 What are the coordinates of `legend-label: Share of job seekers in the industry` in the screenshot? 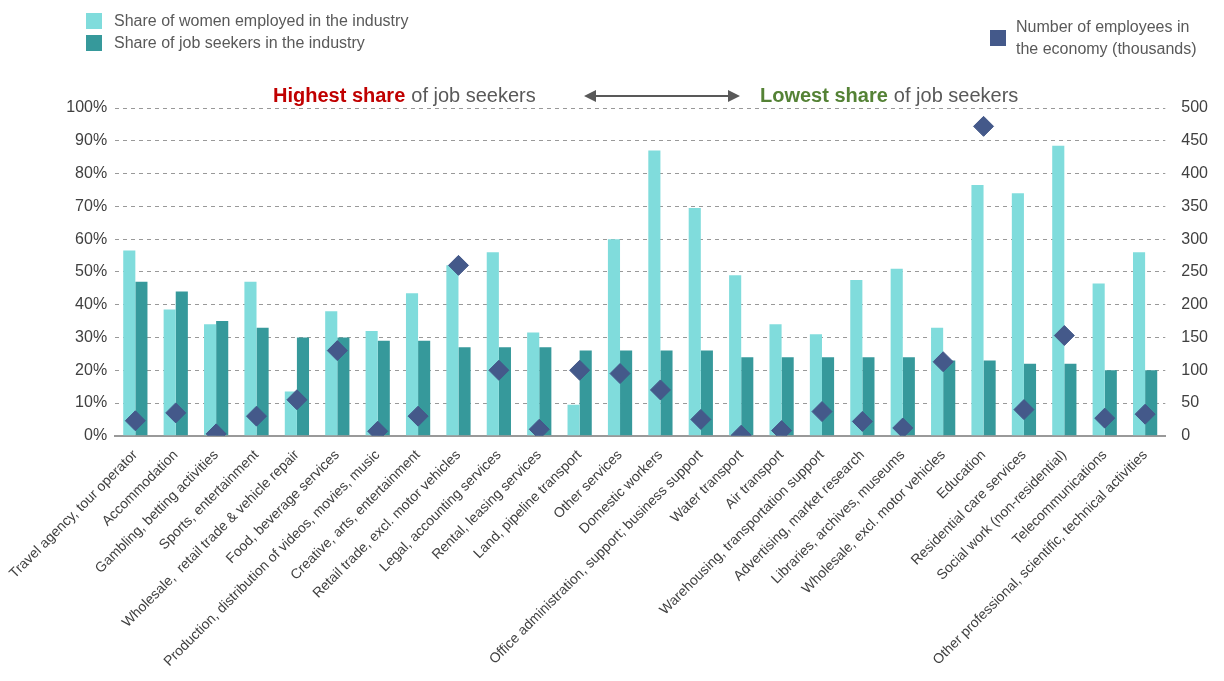 It's located at (239, 43).